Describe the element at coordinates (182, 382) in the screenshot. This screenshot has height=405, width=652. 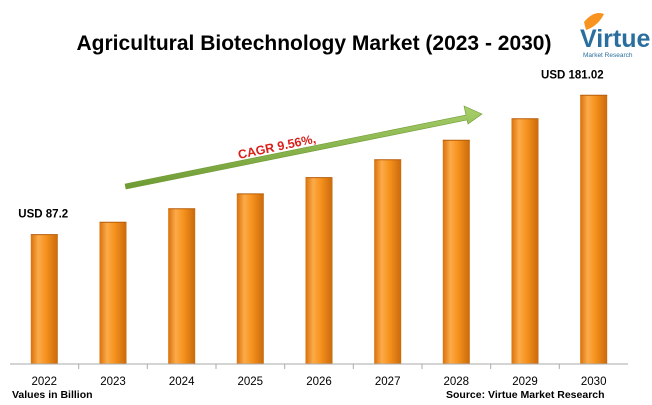
I see `tick-label-2024: 2024` at that location.